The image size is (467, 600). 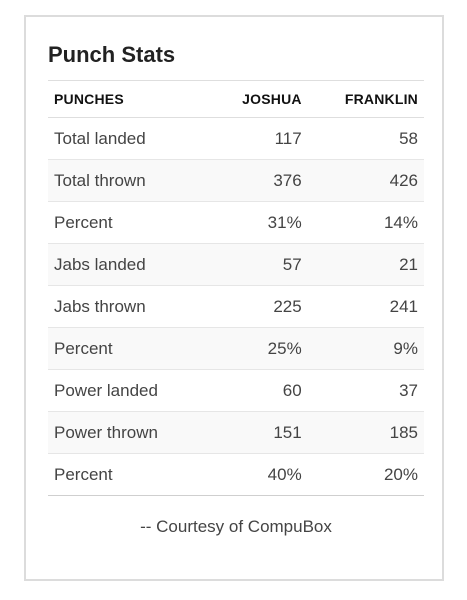 I want to click on joshua-value: 60, so click(x=259, y=390).